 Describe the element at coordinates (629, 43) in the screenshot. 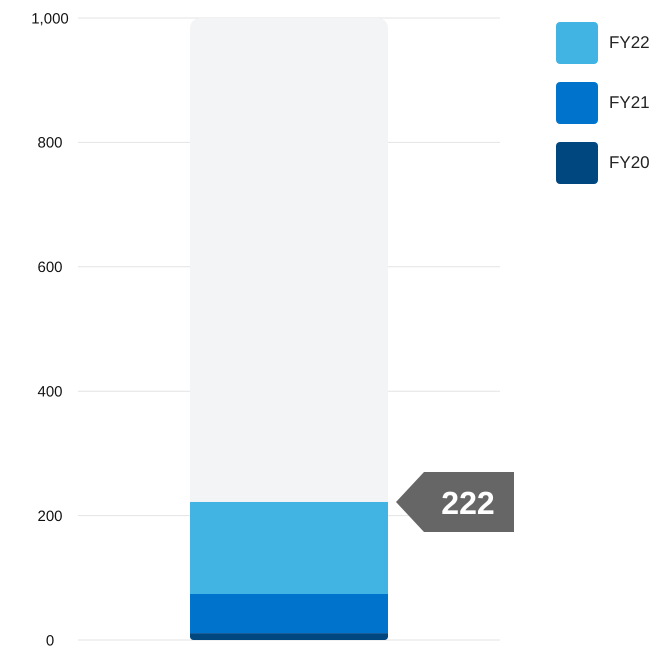

I see `text: FY22` at that location.